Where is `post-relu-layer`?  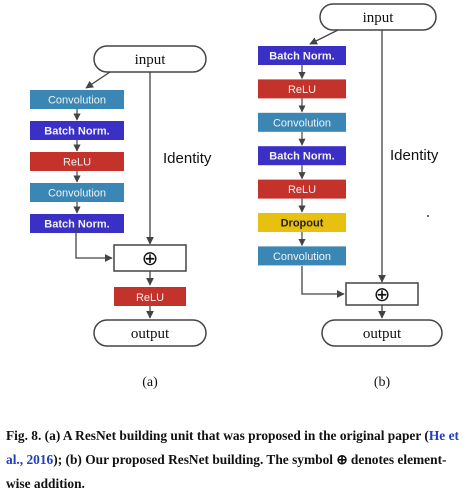 post-relu-layer is located at coordinates (150, 296).